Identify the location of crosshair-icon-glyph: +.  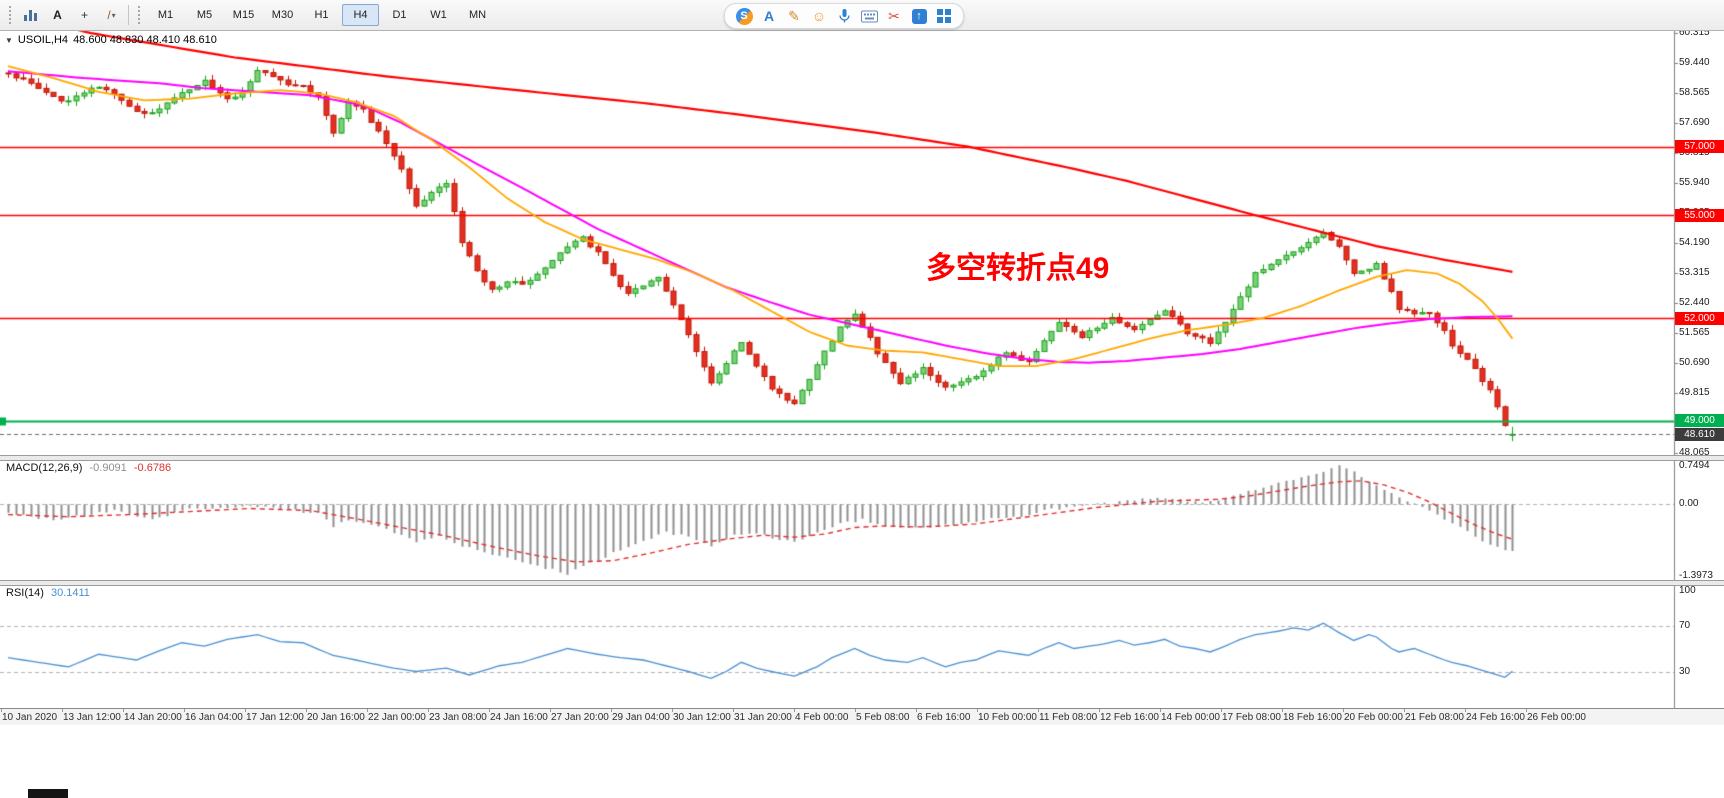
(84, 15).